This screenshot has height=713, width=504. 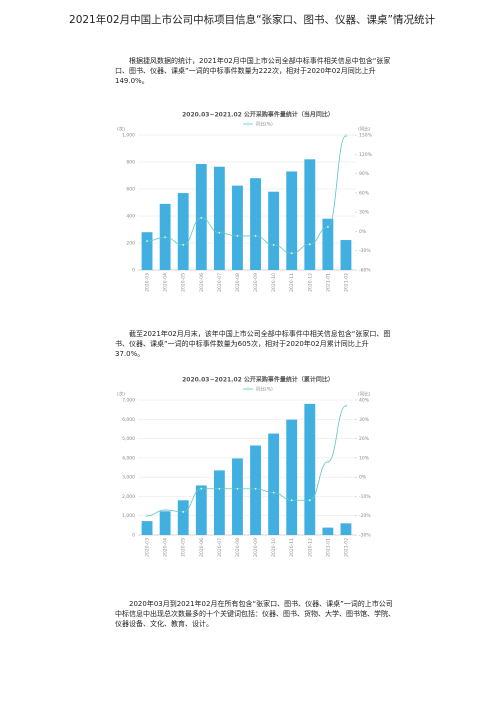 What do you see at coordinates (365, 536) in the screenshot?
I see `y2-tick-label: -30%` at bounding box center [365, 536].